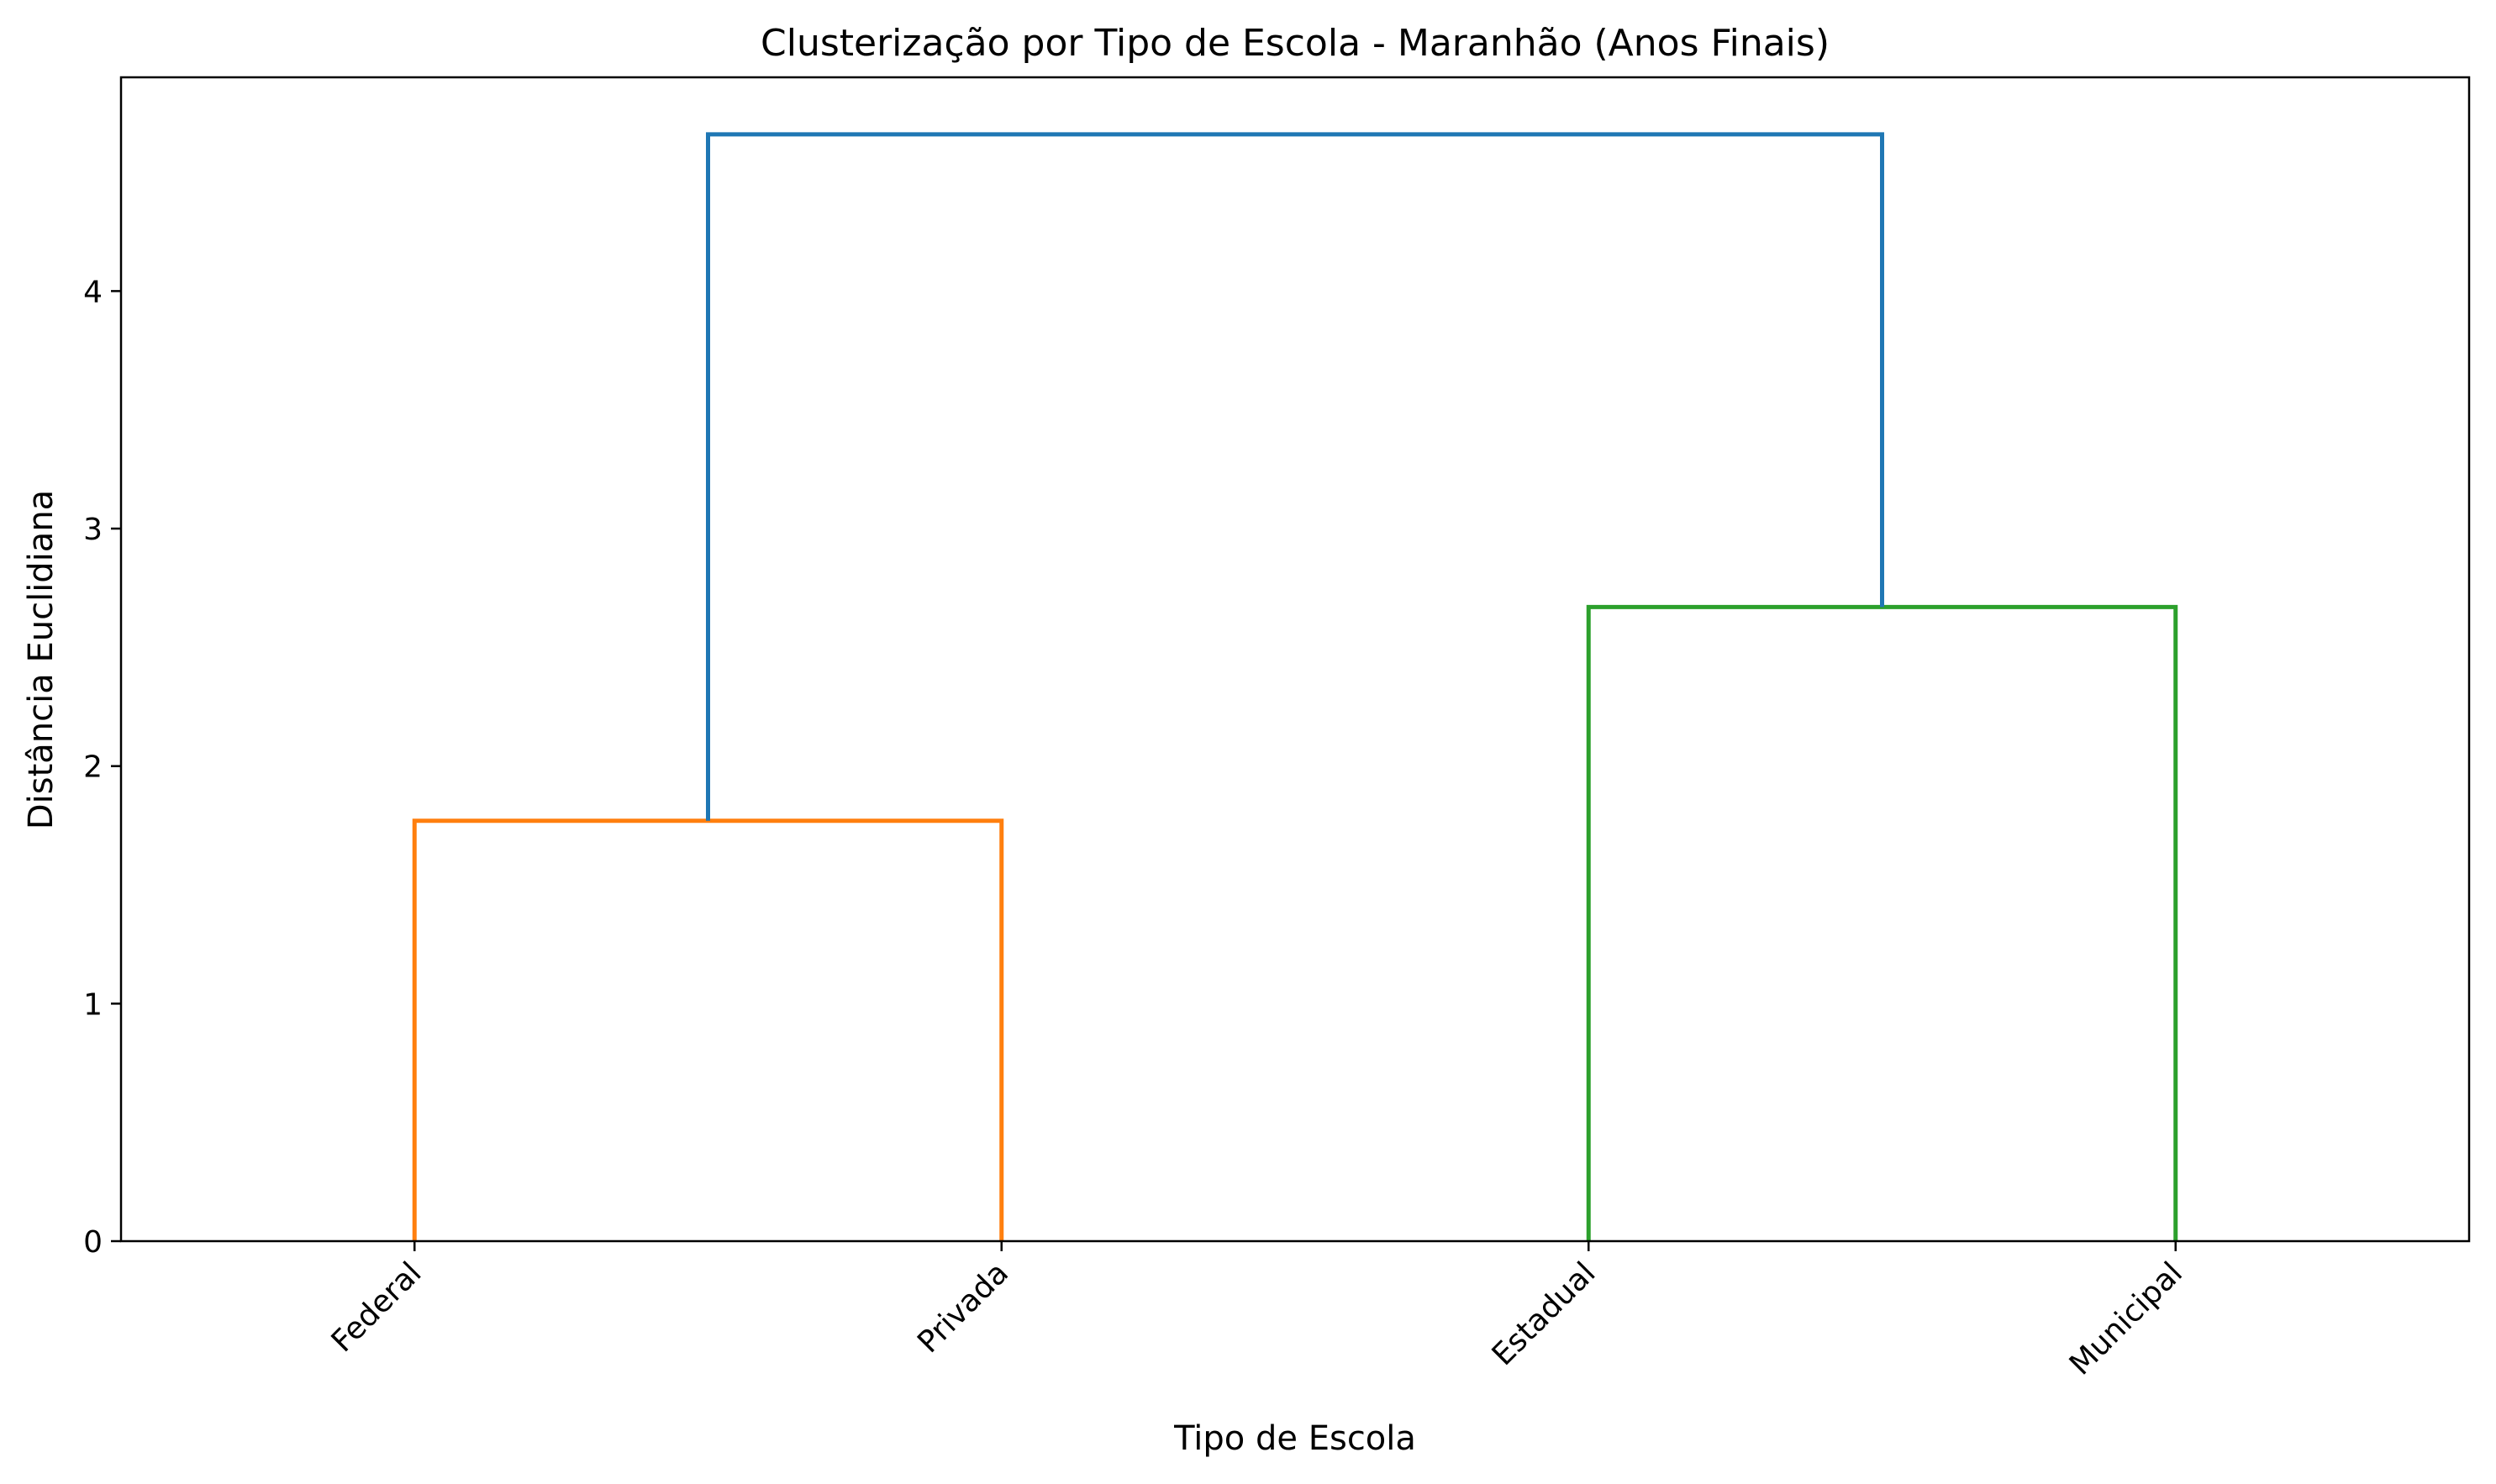 The height and width of the screenshot is (1484, 2496). What do you see at coordinates (93, 292) in the screenshot?
I see `y-tick-label: 4` at bounding box center [93, 292].